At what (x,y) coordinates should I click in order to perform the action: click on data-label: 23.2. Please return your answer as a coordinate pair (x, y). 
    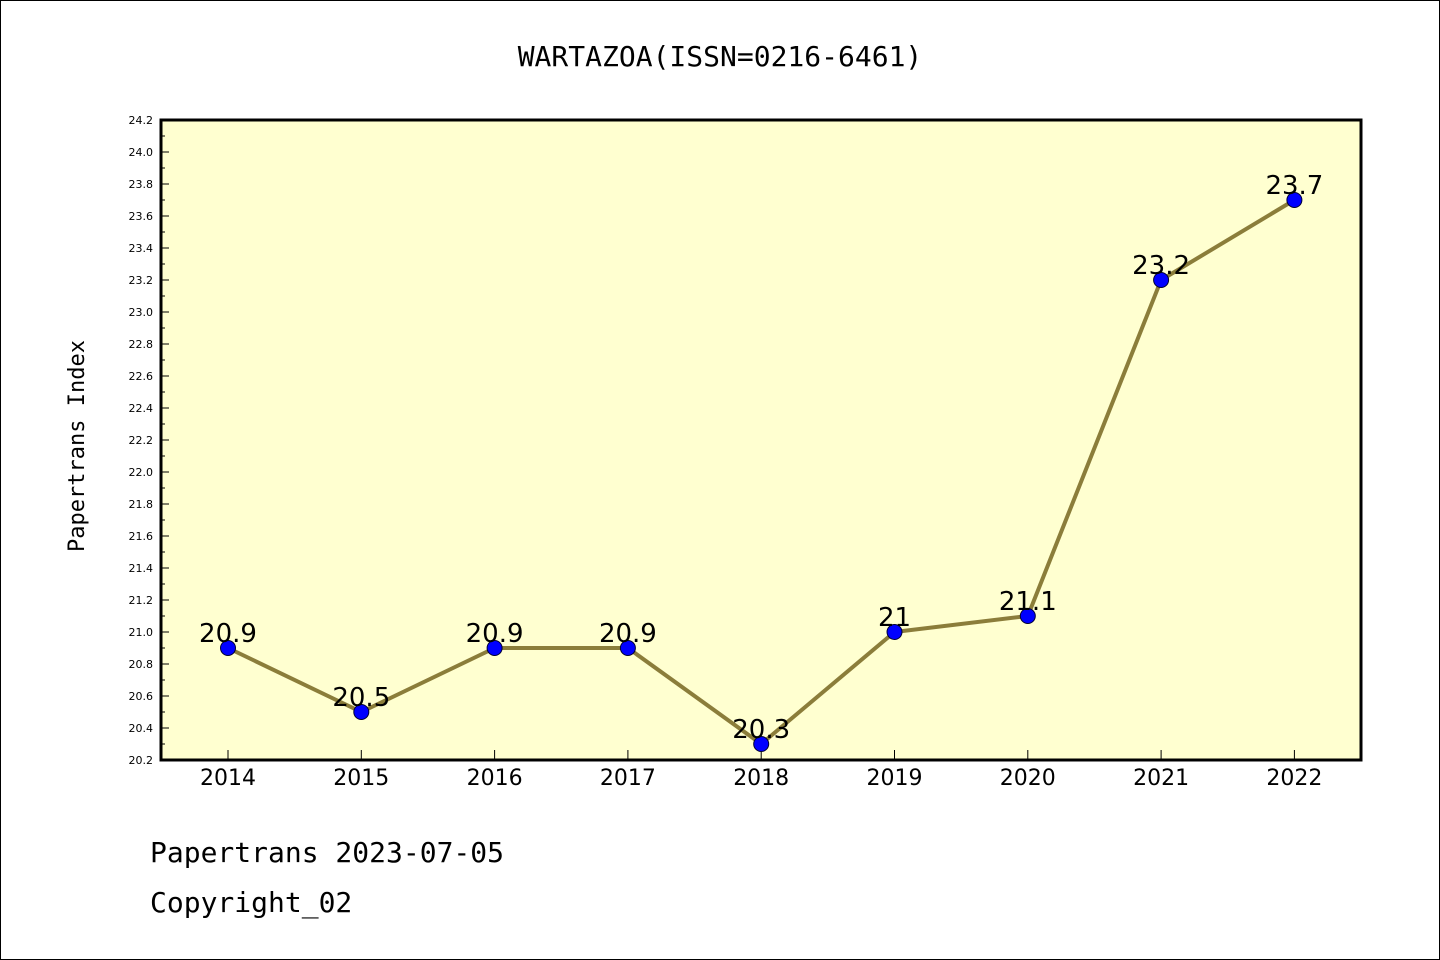
    Looking at the image, I should click on (1161, 266).